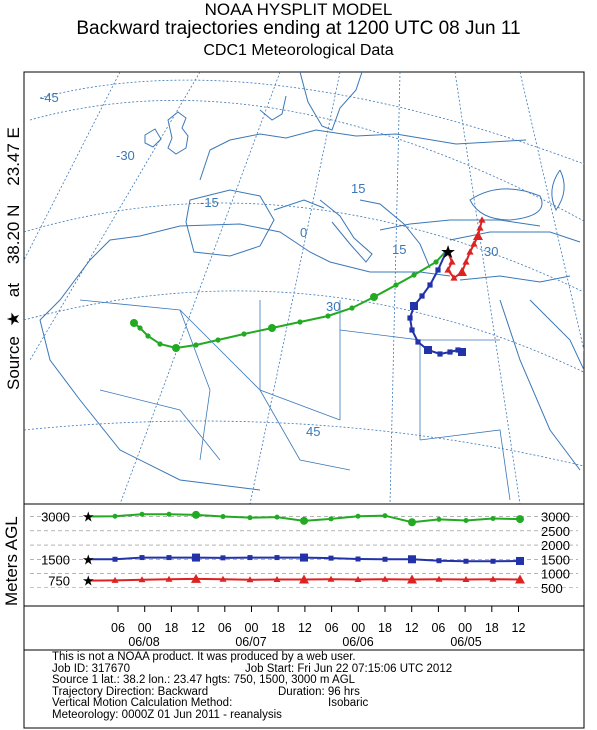 The height and width of the screenshot is (730, 597). Describe the element at coordinates (142, 703) in the screenshot. I see `info-vertical: Vertical Motion Calculation Method:` at that location.